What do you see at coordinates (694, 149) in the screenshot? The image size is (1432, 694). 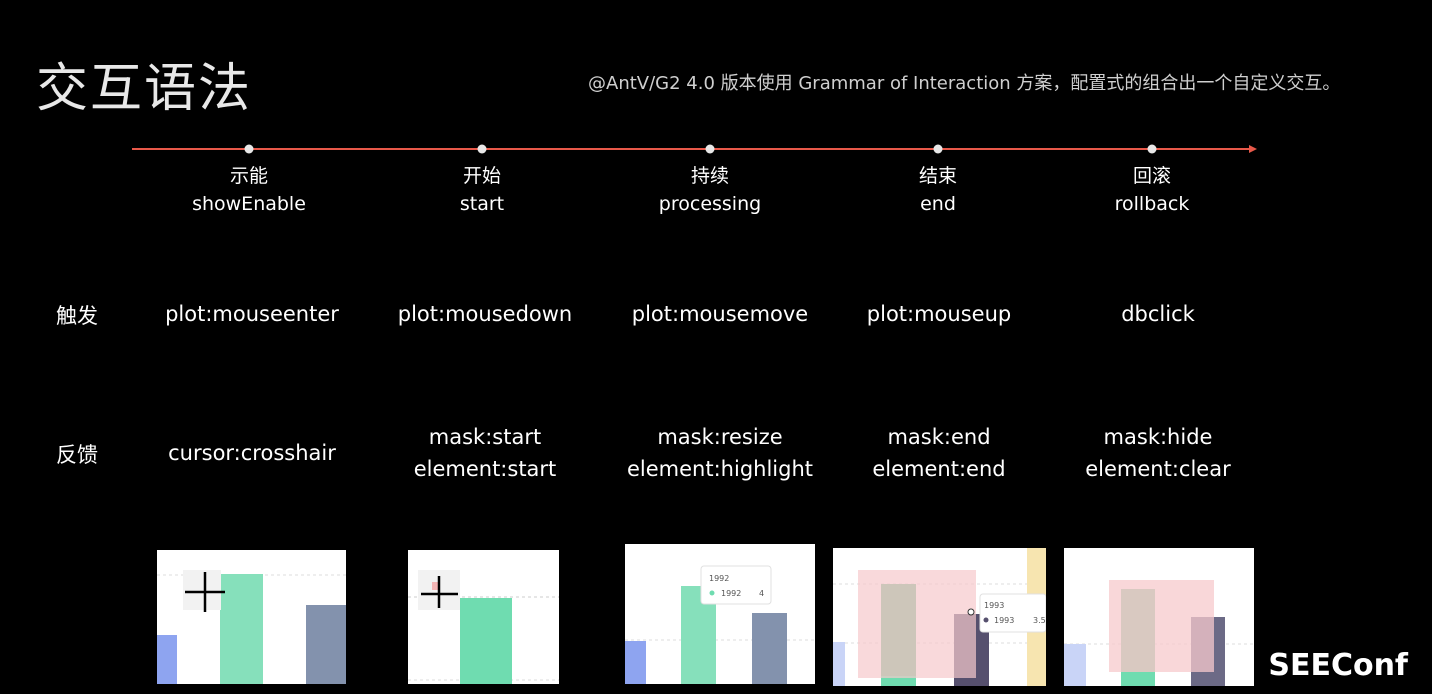 I see `timeline` at bounding box center [694, 149].